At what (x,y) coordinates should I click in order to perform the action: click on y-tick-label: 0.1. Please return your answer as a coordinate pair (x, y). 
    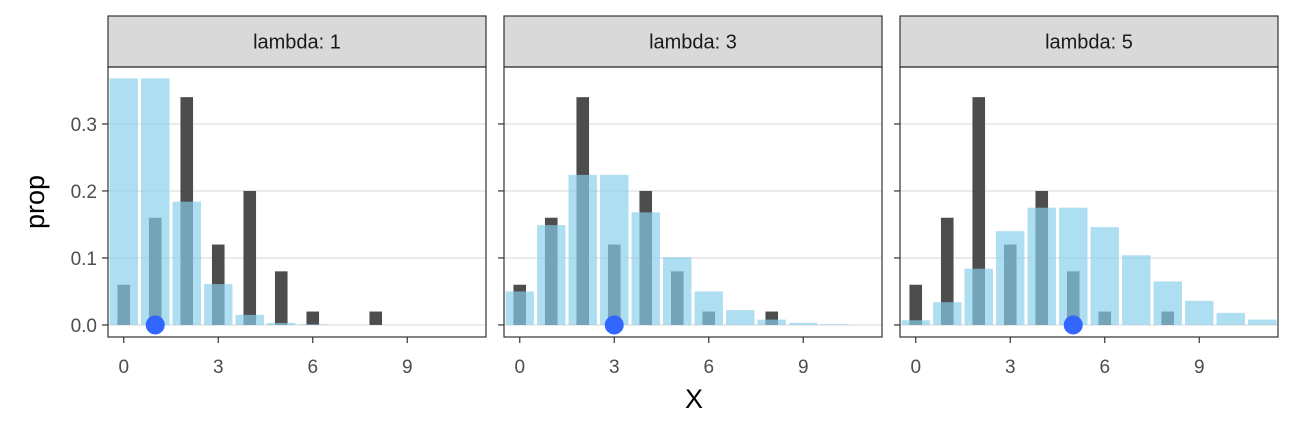
    Looking at the image, I should click on (84, 259).